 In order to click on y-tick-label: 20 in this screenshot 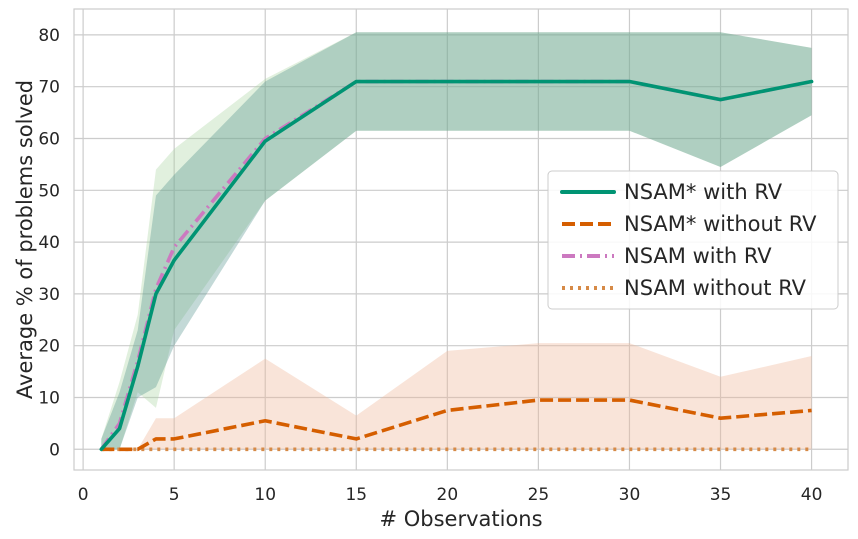, I will do `click(49, 347)`.